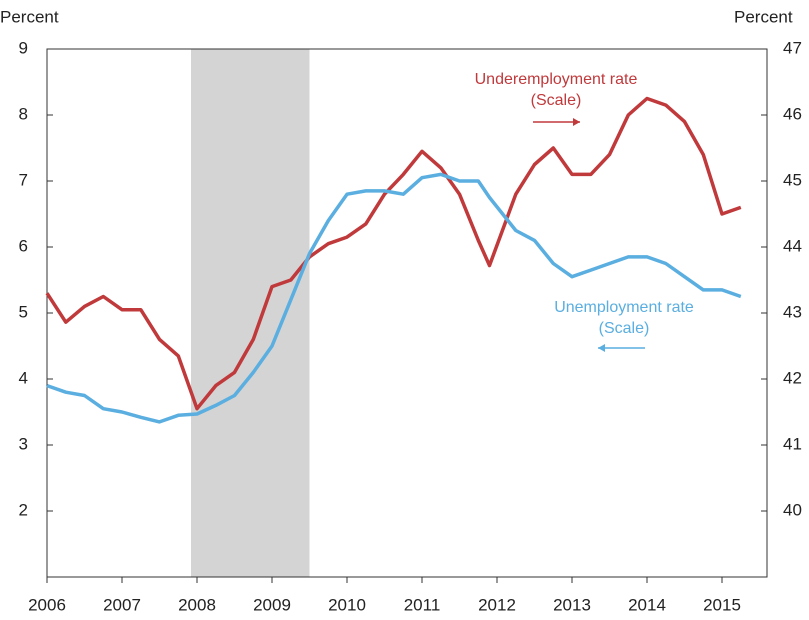  Describe the element at coordinates (23, 179) in the screenshot. I see `y-tick-label: 7` at that location.